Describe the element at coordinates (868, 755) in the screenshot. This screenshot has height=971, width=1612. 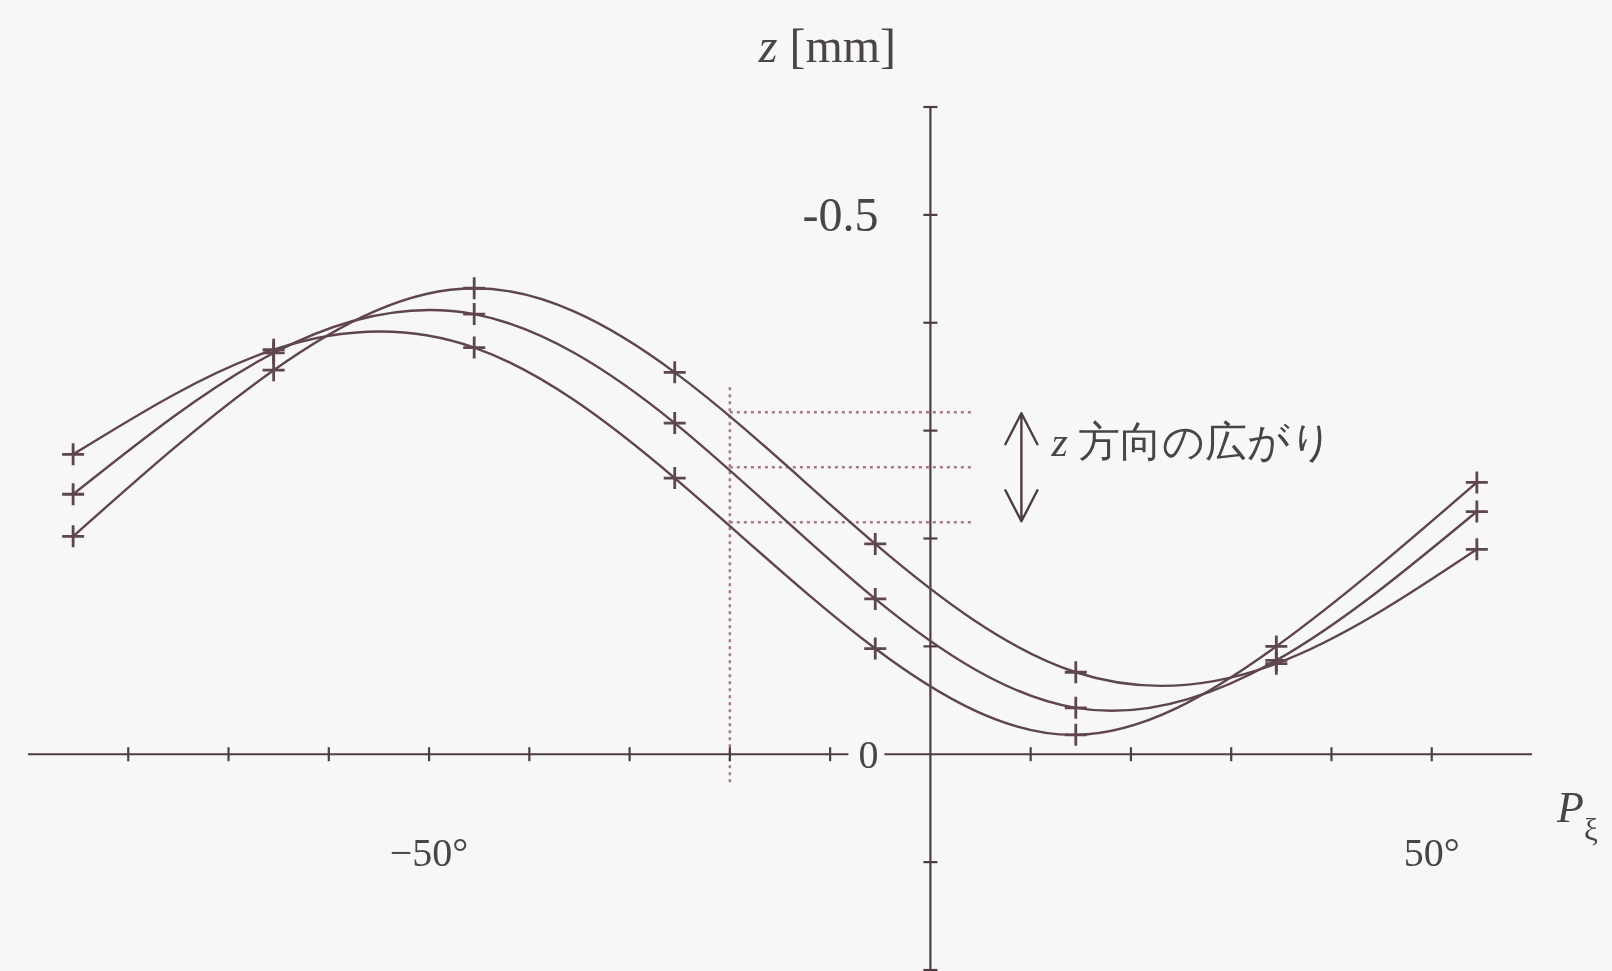
I see `y-tick-label: 0` at that location.